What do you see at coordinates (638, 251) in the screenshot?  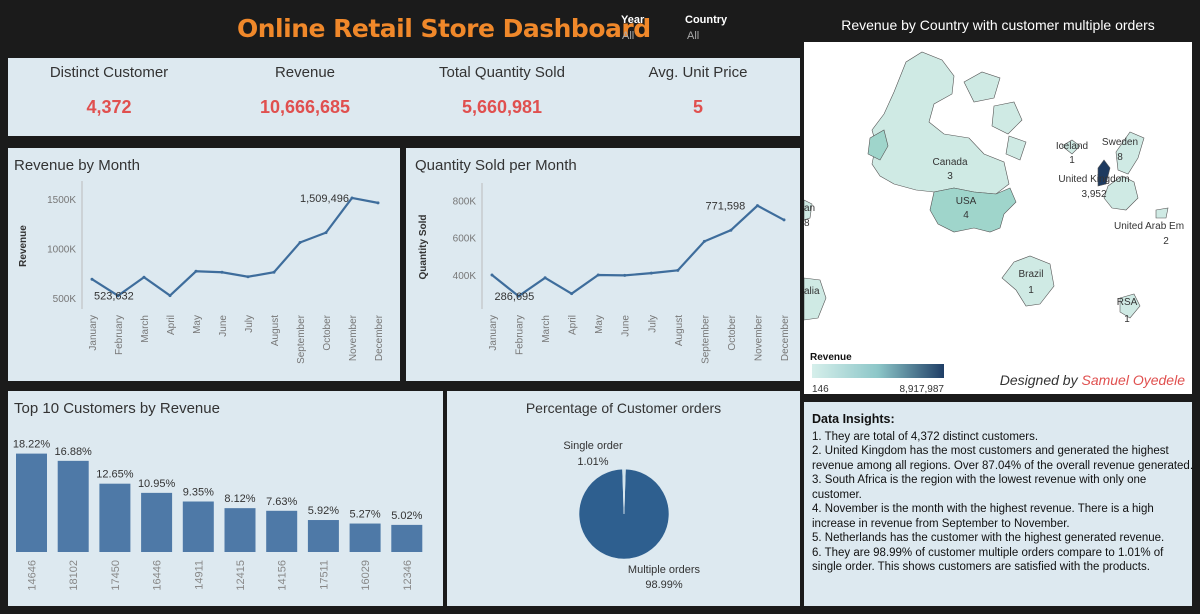 I see `quantity-series-line` at bounding box center [638, 251].